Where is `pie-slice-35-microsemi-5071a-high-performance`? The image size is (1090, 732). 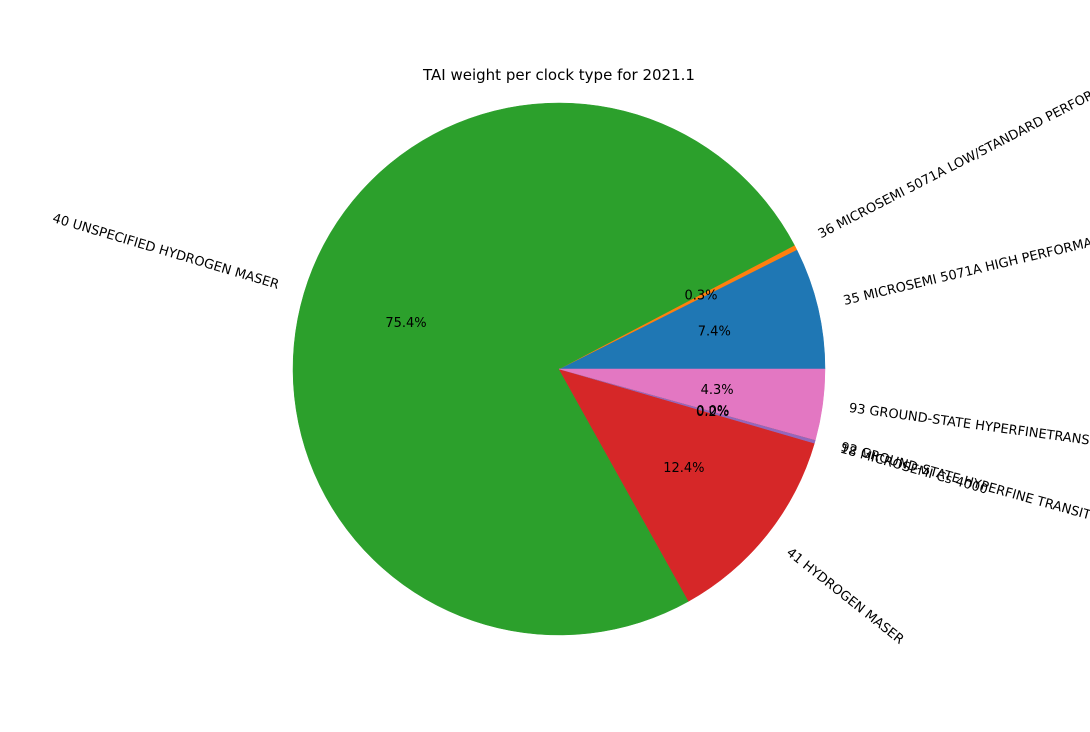
pie-slice-35-microsemi-5071a-high-performance is located at coordinates (692, 309).